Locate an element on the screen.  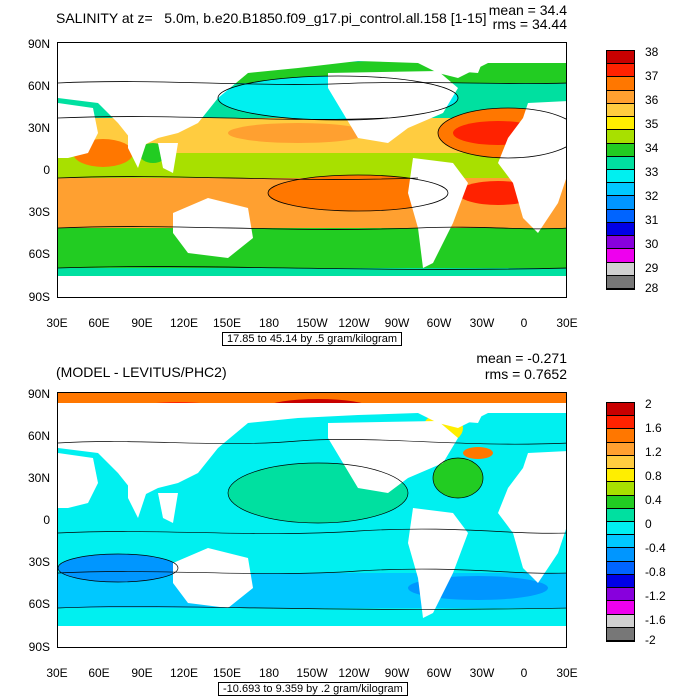
zone-north-pacific-max is located at coordinates (298, 133).